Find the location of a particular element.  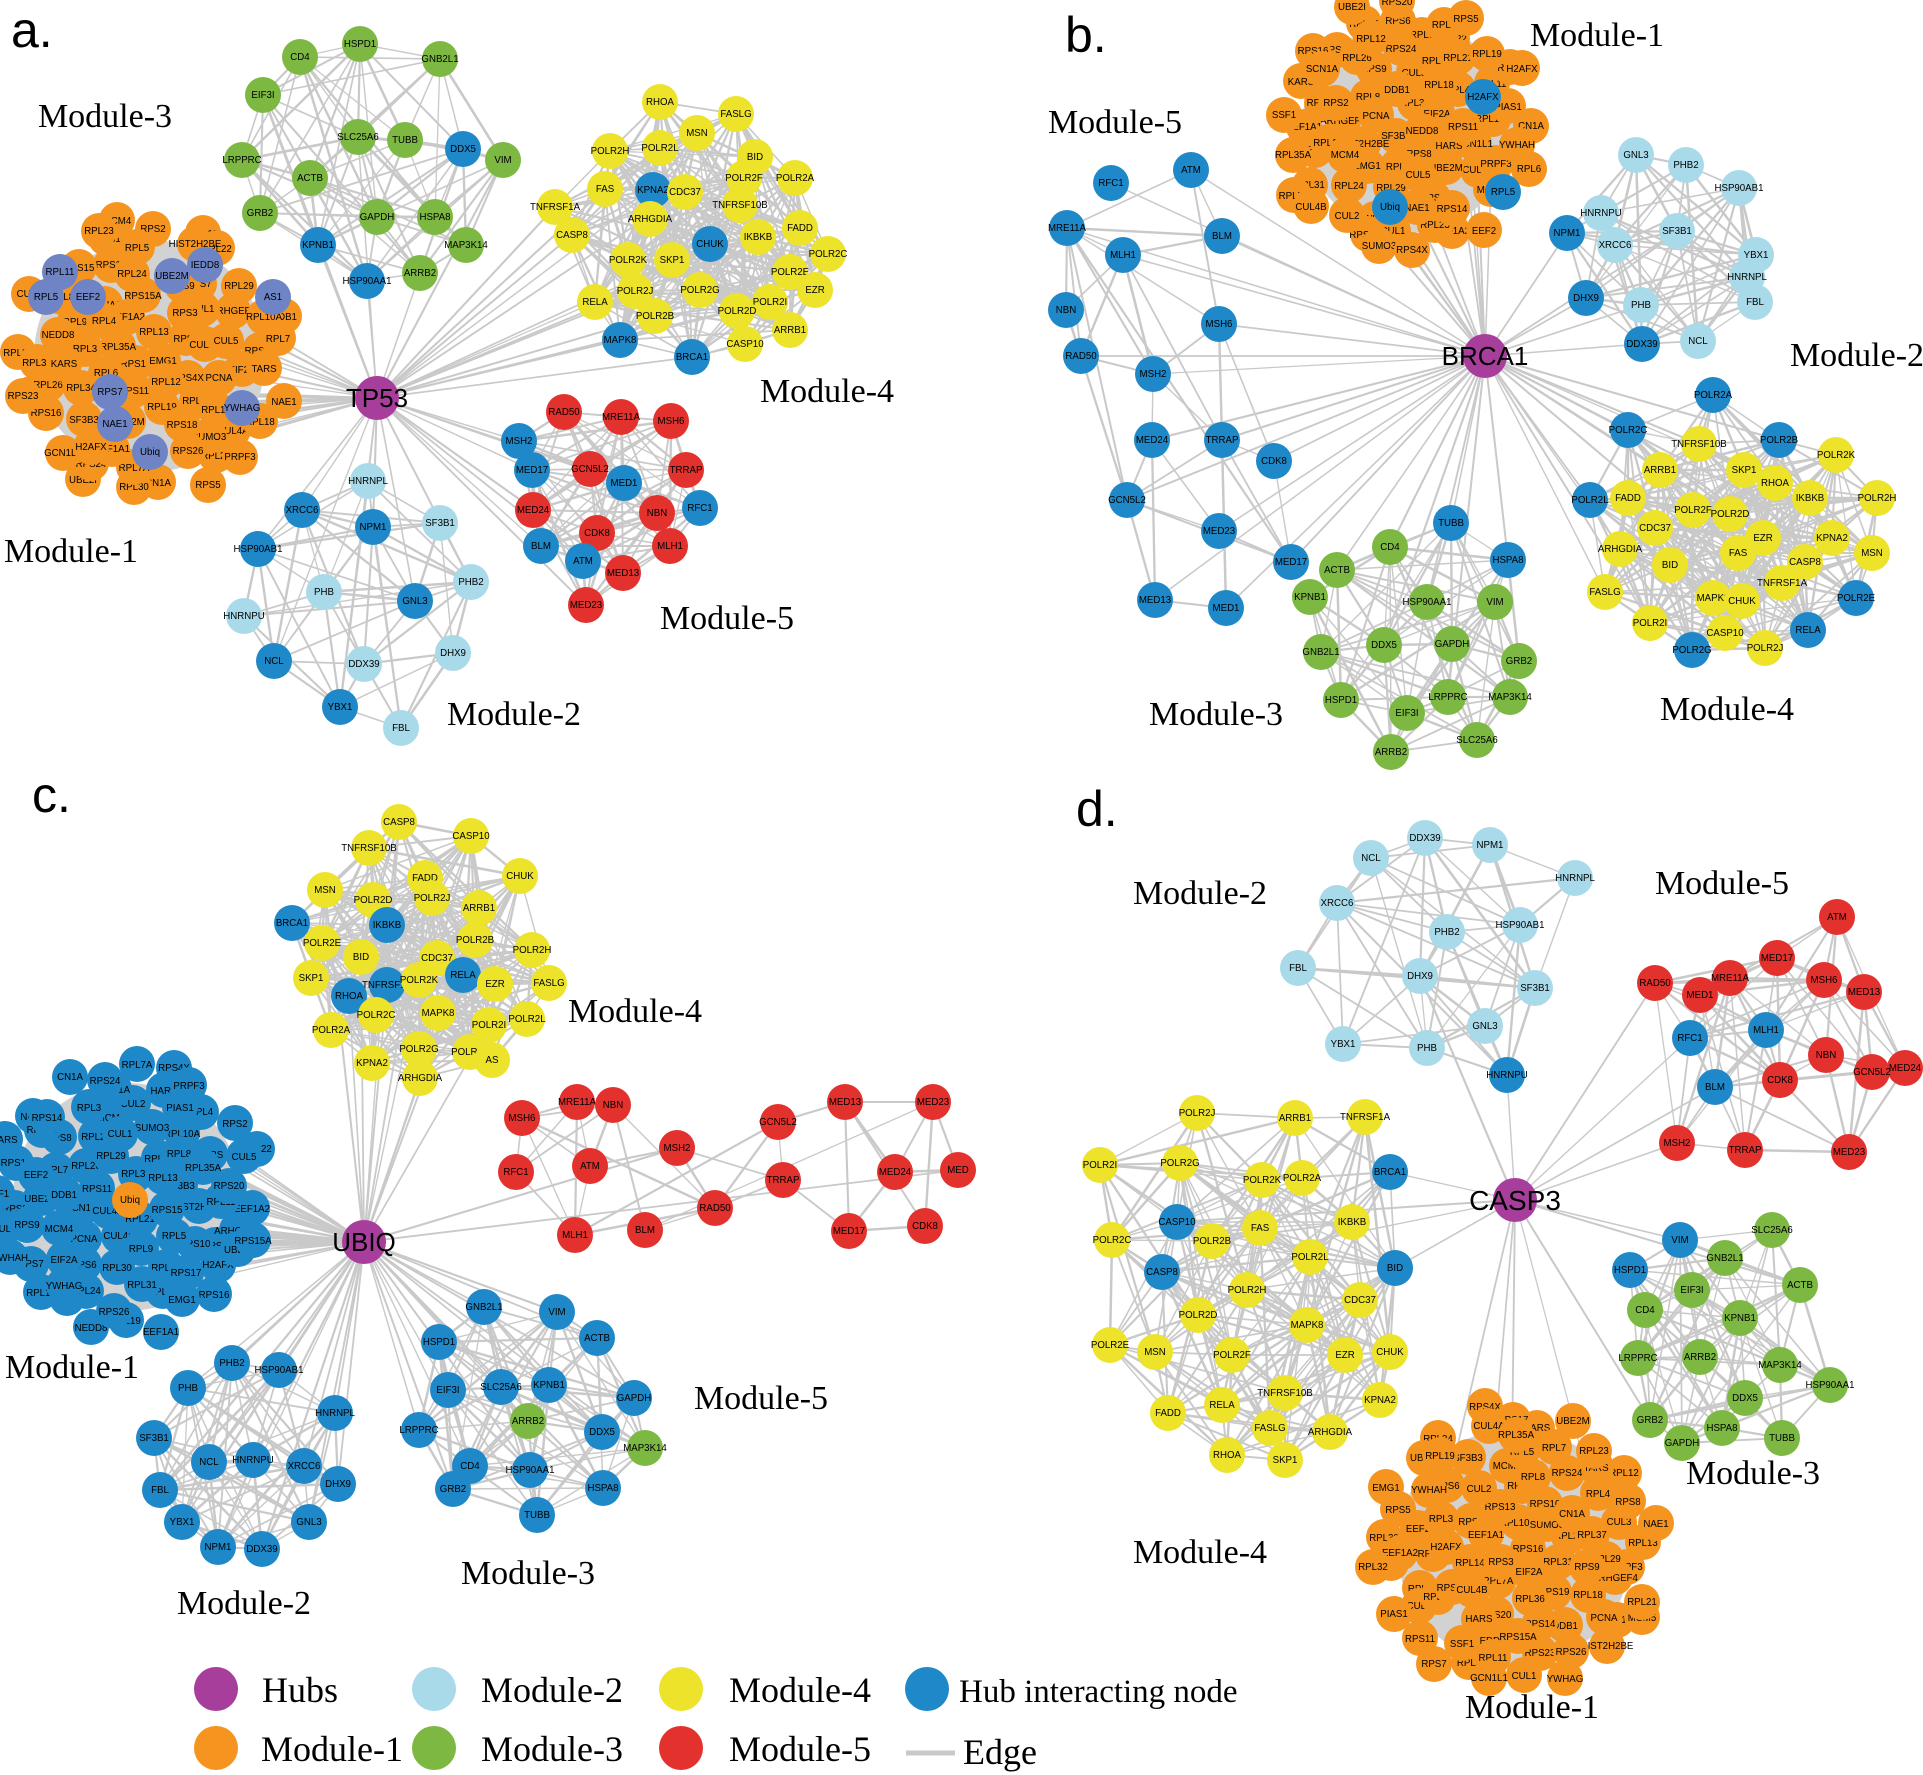

svg-text: RPS2 is located at coordinates (152, 229).